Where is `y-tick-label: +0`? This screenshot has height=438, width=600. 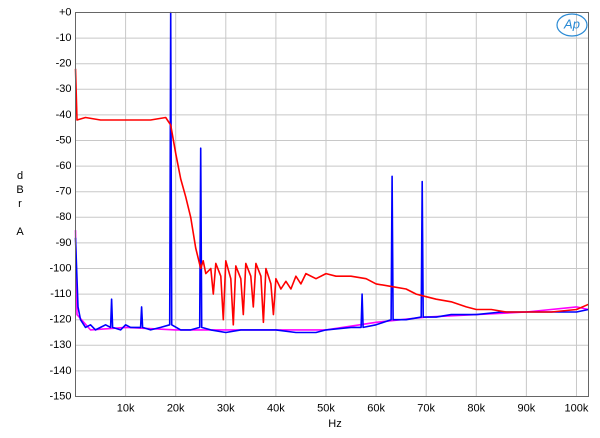 y-tick-label: +0 is located at coordinates (65, 12).